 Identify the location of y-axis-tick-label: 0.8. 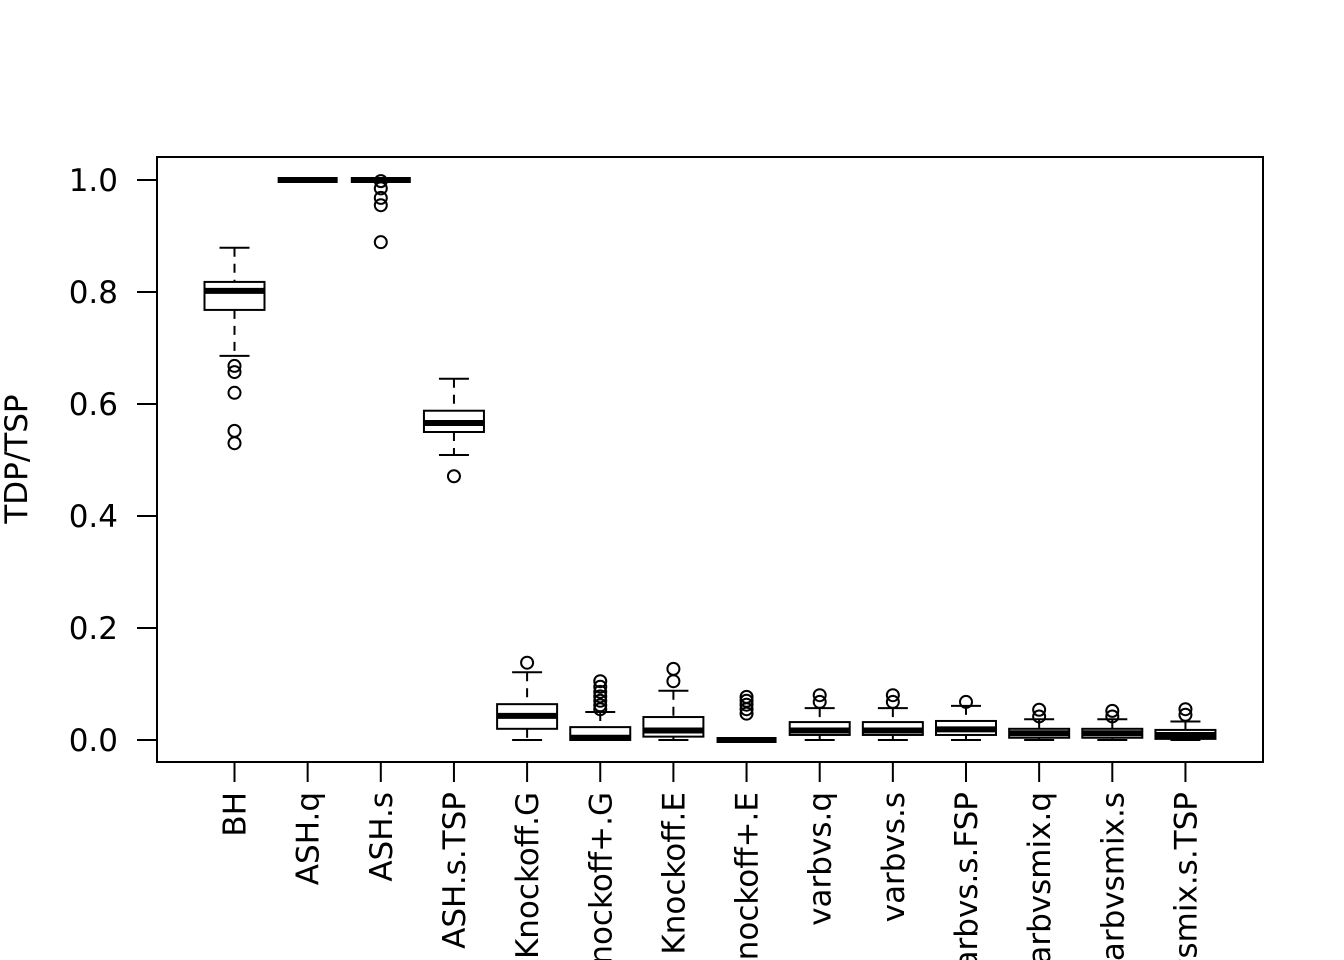
(93, 293).